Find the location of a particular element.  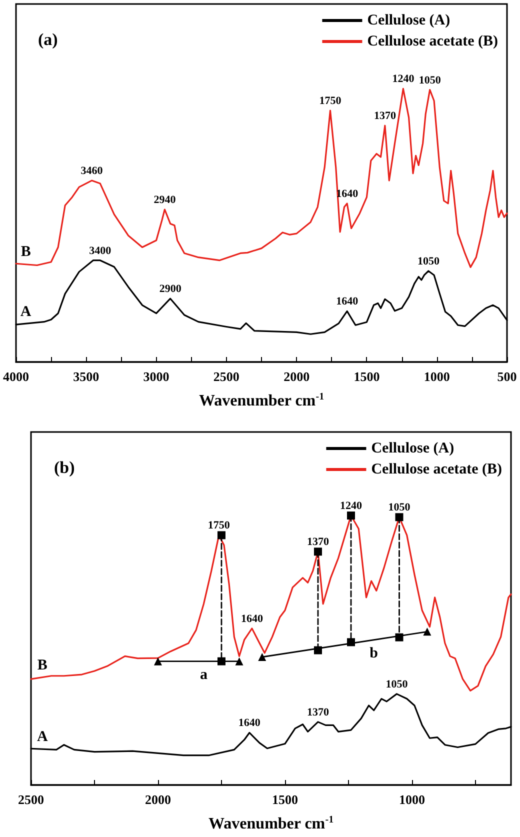

x-tick-label: 500 is located at coordinates (507, 376).